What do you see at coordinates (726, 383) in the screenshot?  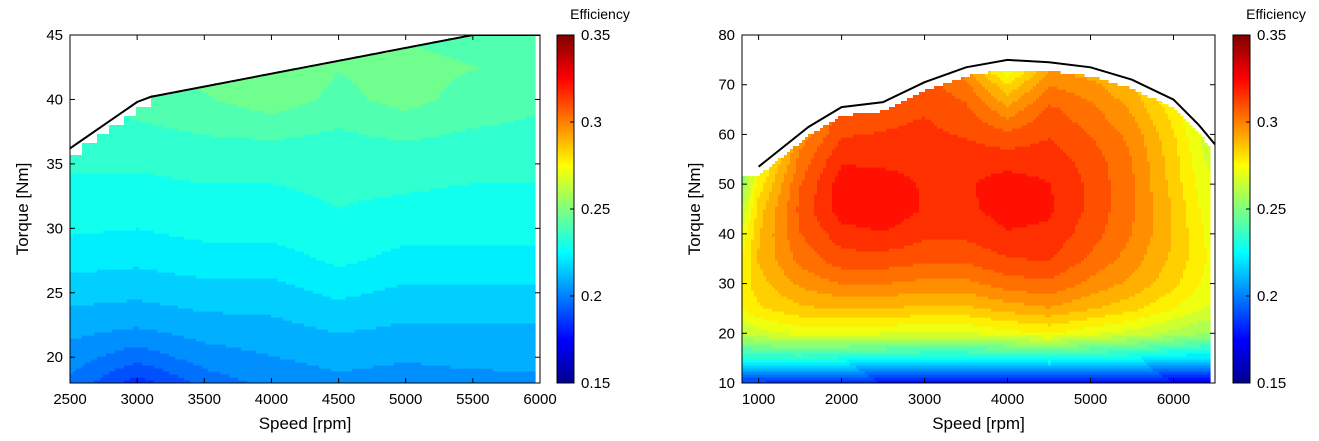 I see `y-tick-label: 10` at bounding box center [726, 383].